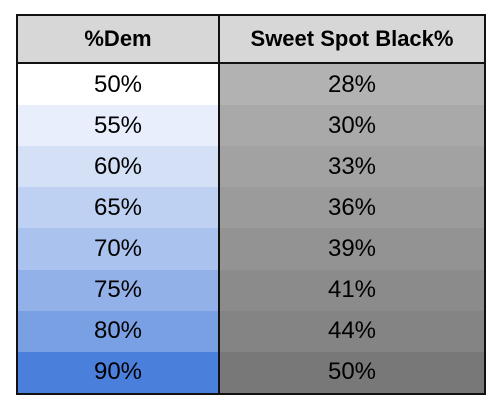  Describe the element at coordinates (352, 167) in the screenshot. I see `black-cell: 33%` at that location.